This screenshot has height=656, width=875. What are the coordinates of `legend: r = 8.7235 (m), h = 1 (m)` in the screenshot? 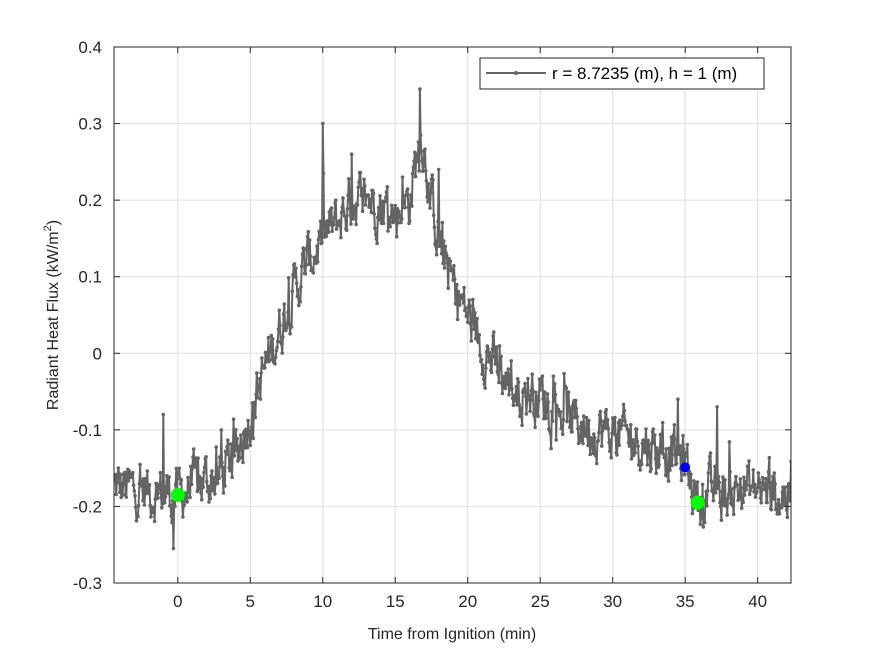 It's located at (622, 73).